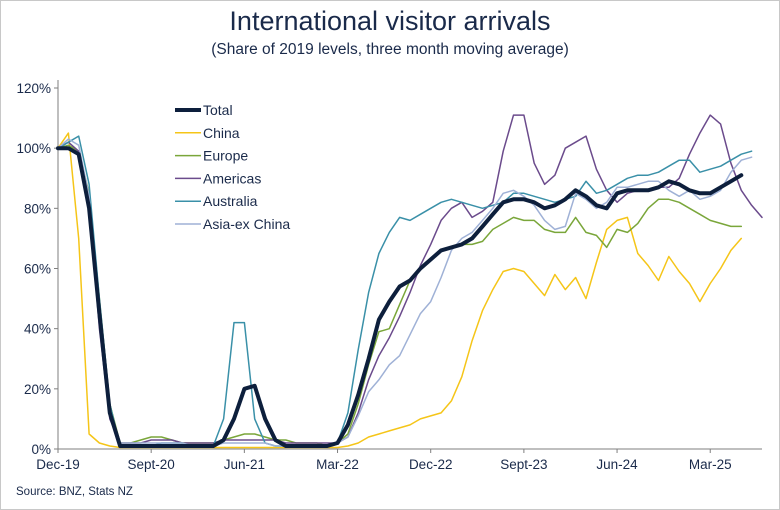 This screenshot has width=780, height=510. I want to click on x-tick-label: Jun-24, so click(617, 464).